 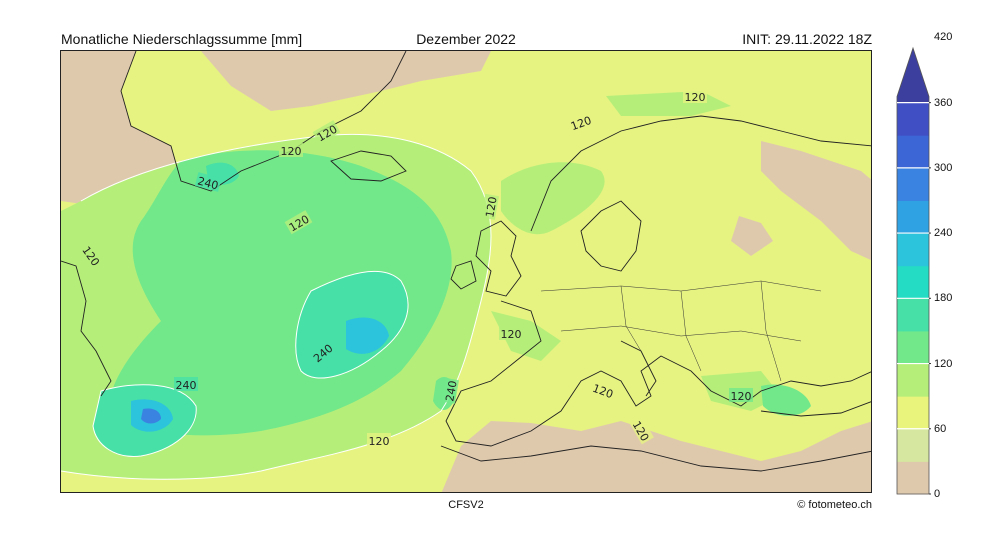 What do you see at coordinates (752, 236) in the screenshot?
I see `dry-area-baltic-inland` at bounding box center [752, 236].